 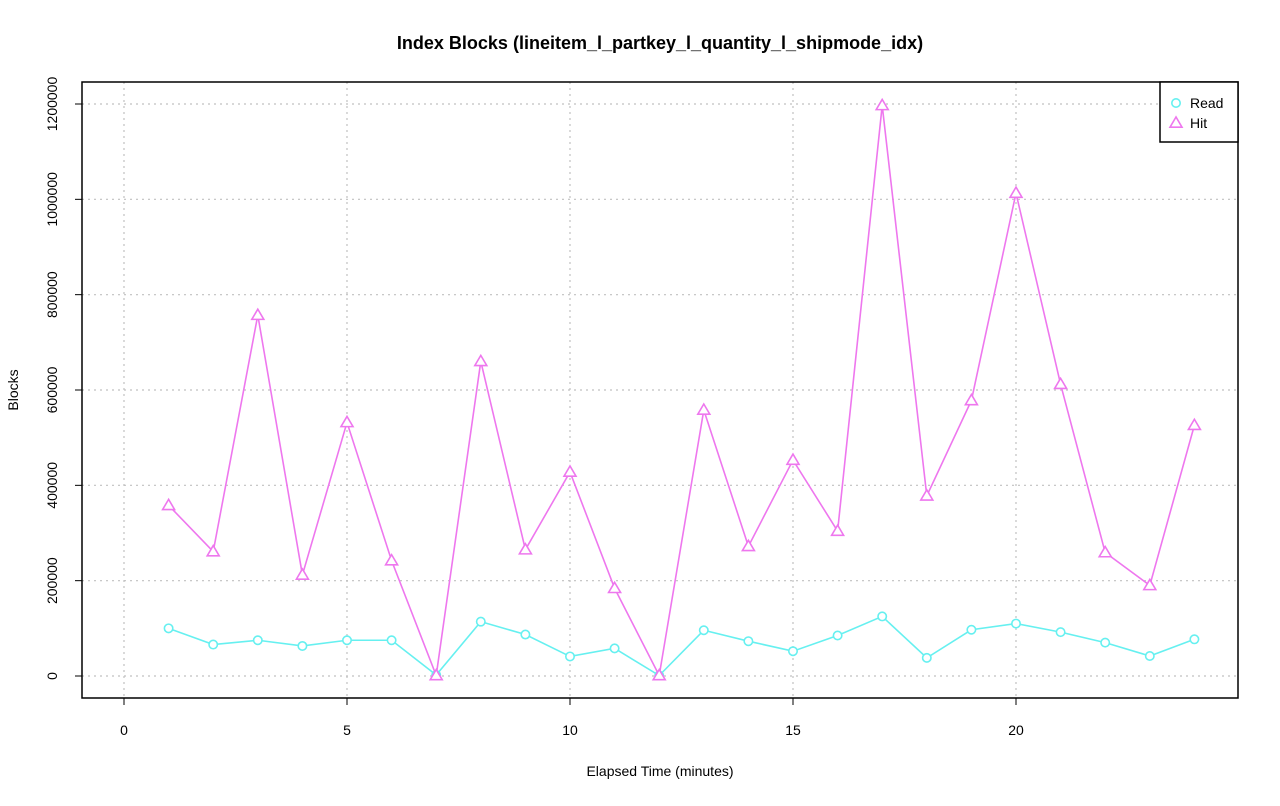 I want to click on y-tick-label: 600000, so click(x=52, y=389).